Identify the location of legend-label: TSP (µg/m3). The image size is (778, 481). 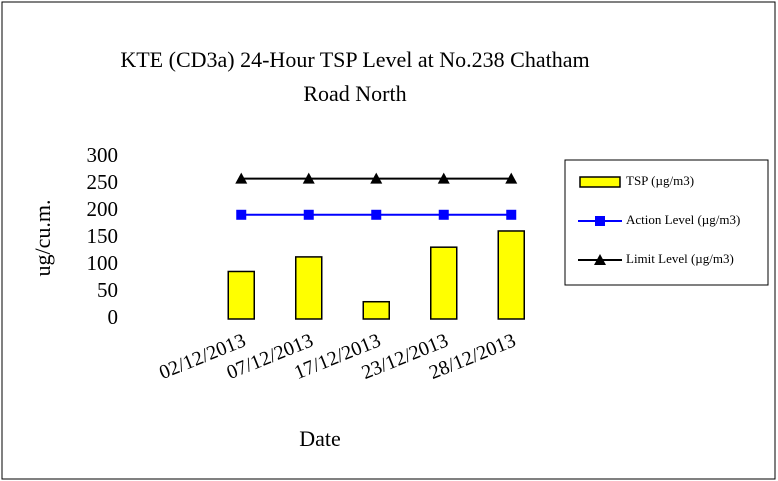
(660, 180).